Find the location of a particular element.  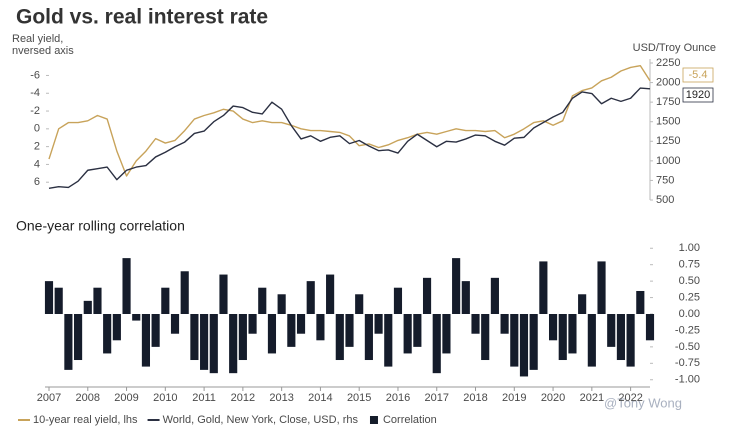

y-tick-label: -0.25 is located at coordinates (687, 330).